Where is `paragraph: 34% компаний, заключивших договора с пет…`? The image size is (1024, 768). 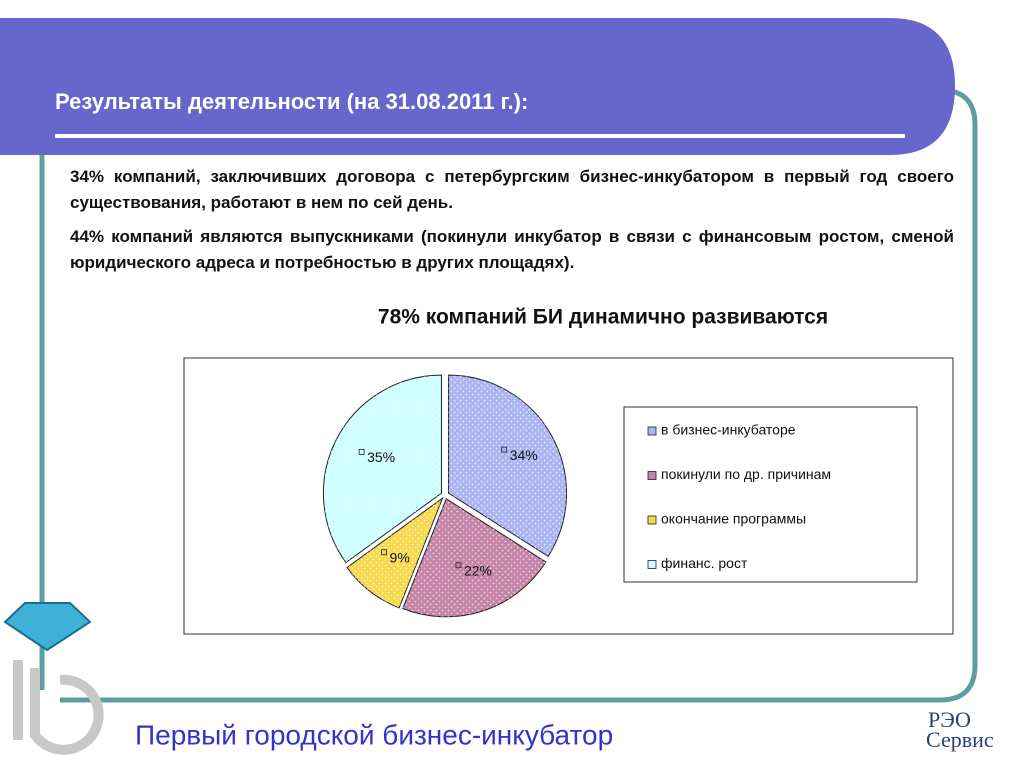
paragraph: 34% компаний, заключивших договора с пет… is located at coordinates (512, 189).